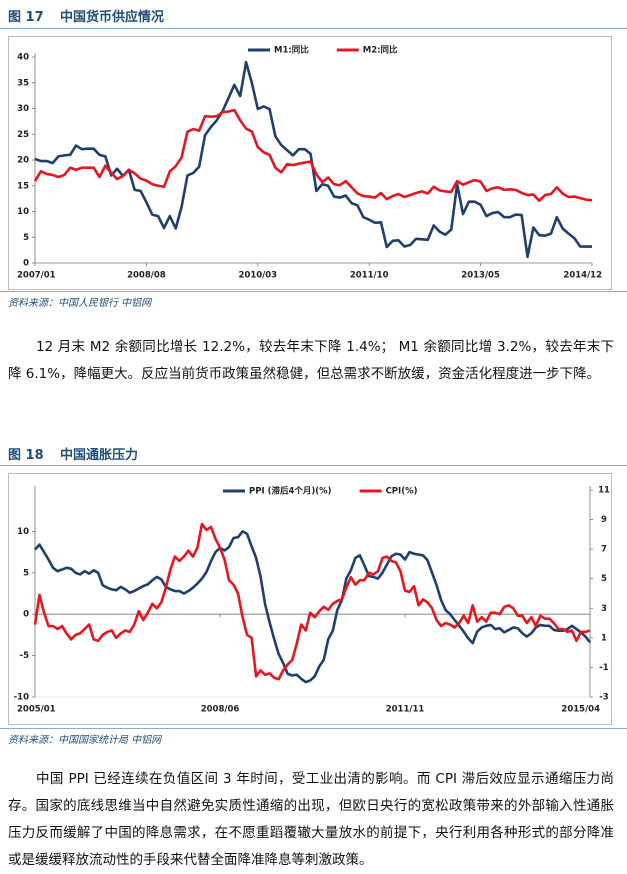 The width and height of the screenshot is (627, 874). I want to click on y2-tick-label: 1, so click(604, 638).